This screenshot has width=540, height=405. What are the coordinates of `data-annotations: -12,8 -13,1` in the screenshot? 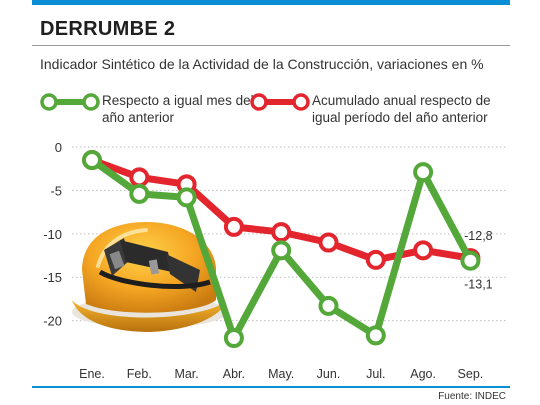 It's located at (478, 260).